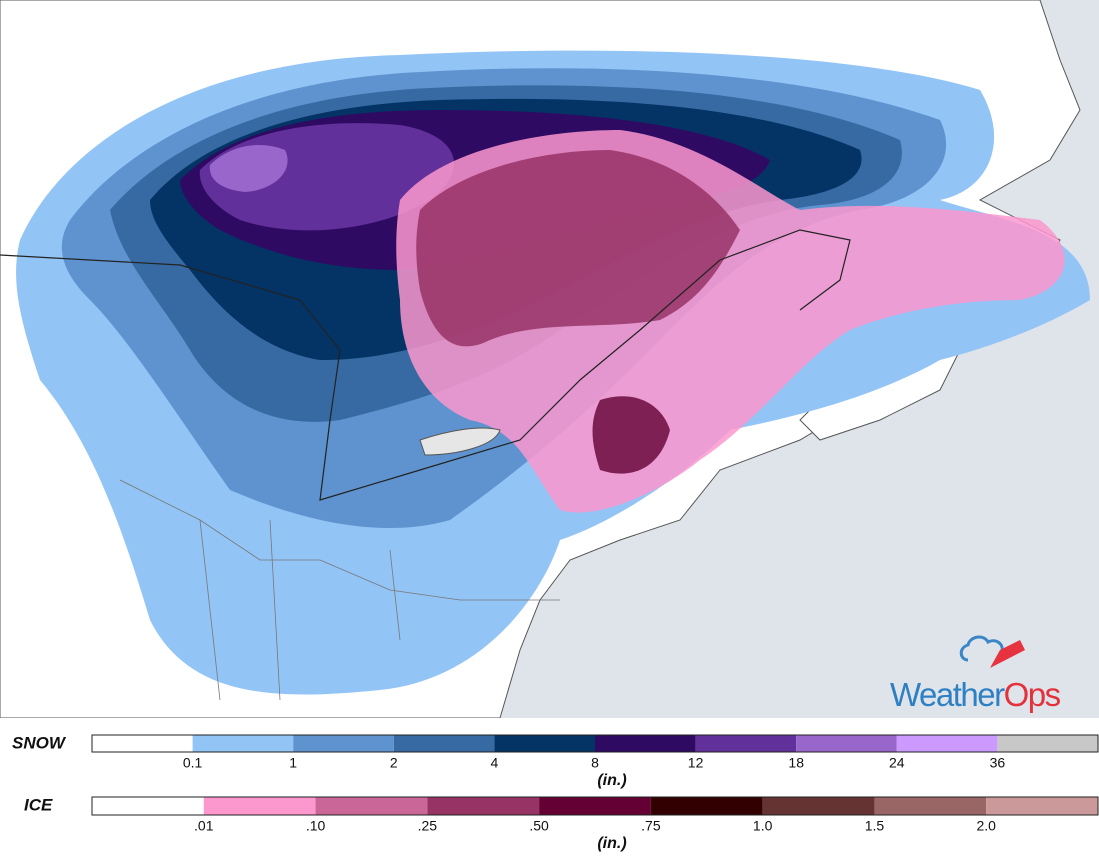 This screenshot has width=1099, height=863. What do you see at coordinates (611, 780) in the screenshot?
I see `snow-unit: (in.)` at bounding box center [611, 780].